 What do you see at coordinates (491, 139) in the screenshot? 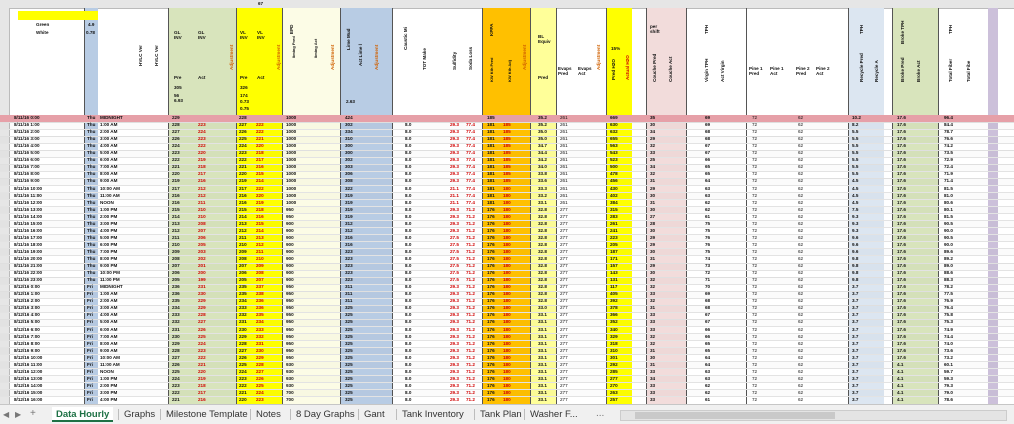
I see `cell-k: 181` at bounding box center [491, 139].